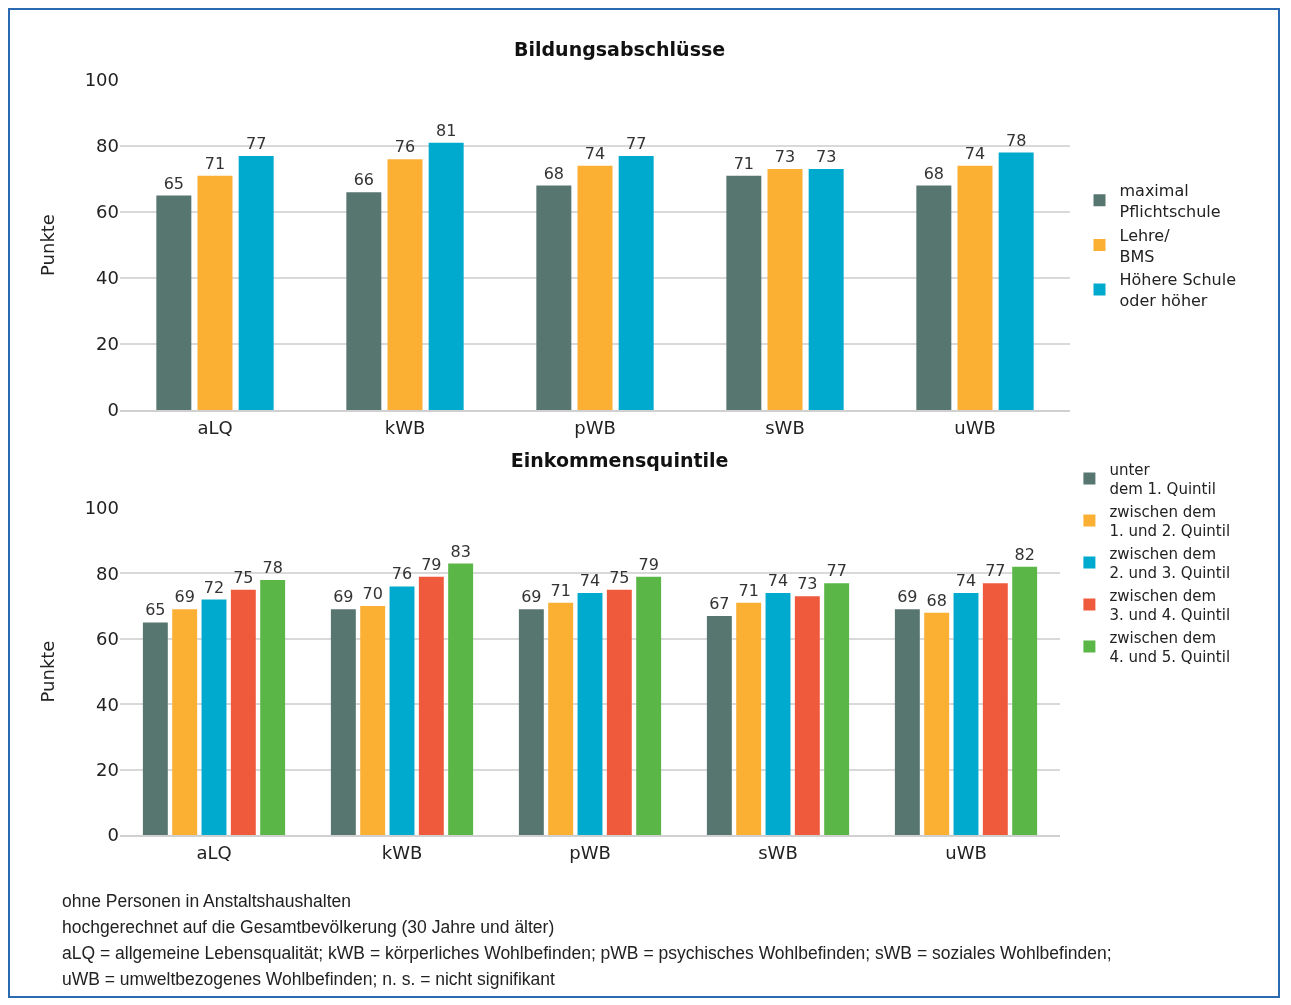  I want to click on data-label: 83, so click(460, 551).